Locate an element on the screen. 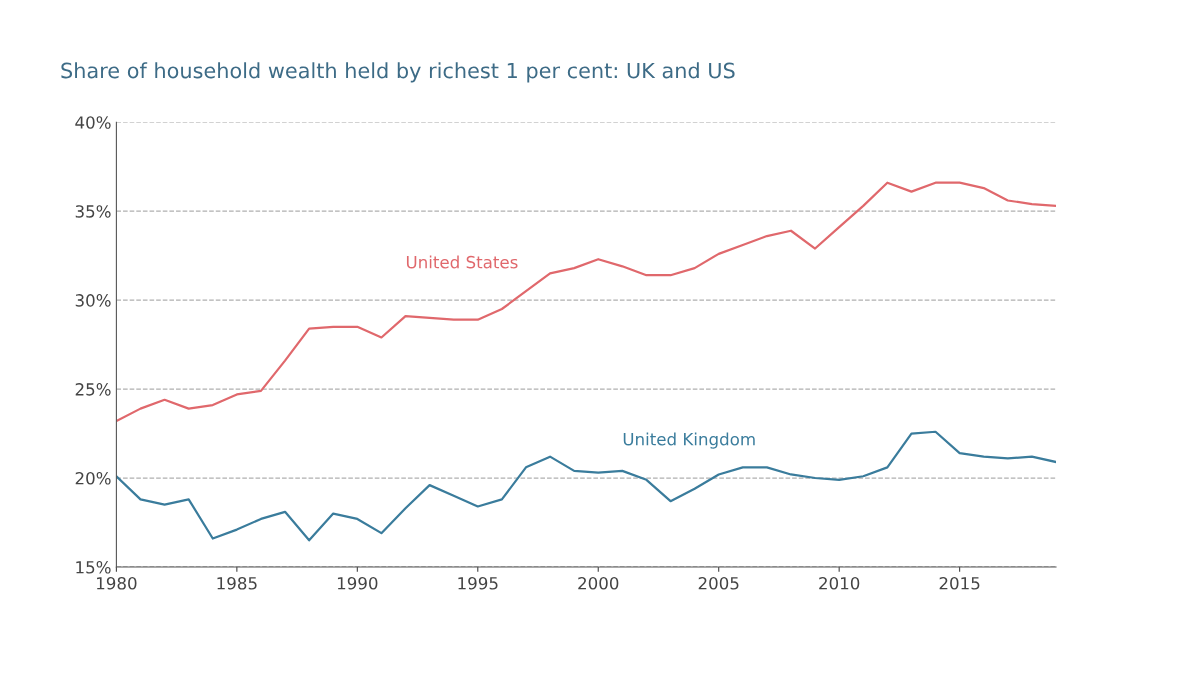 This screenshot has width=1200, height=679. line-series is located at coordinates (586, 486).